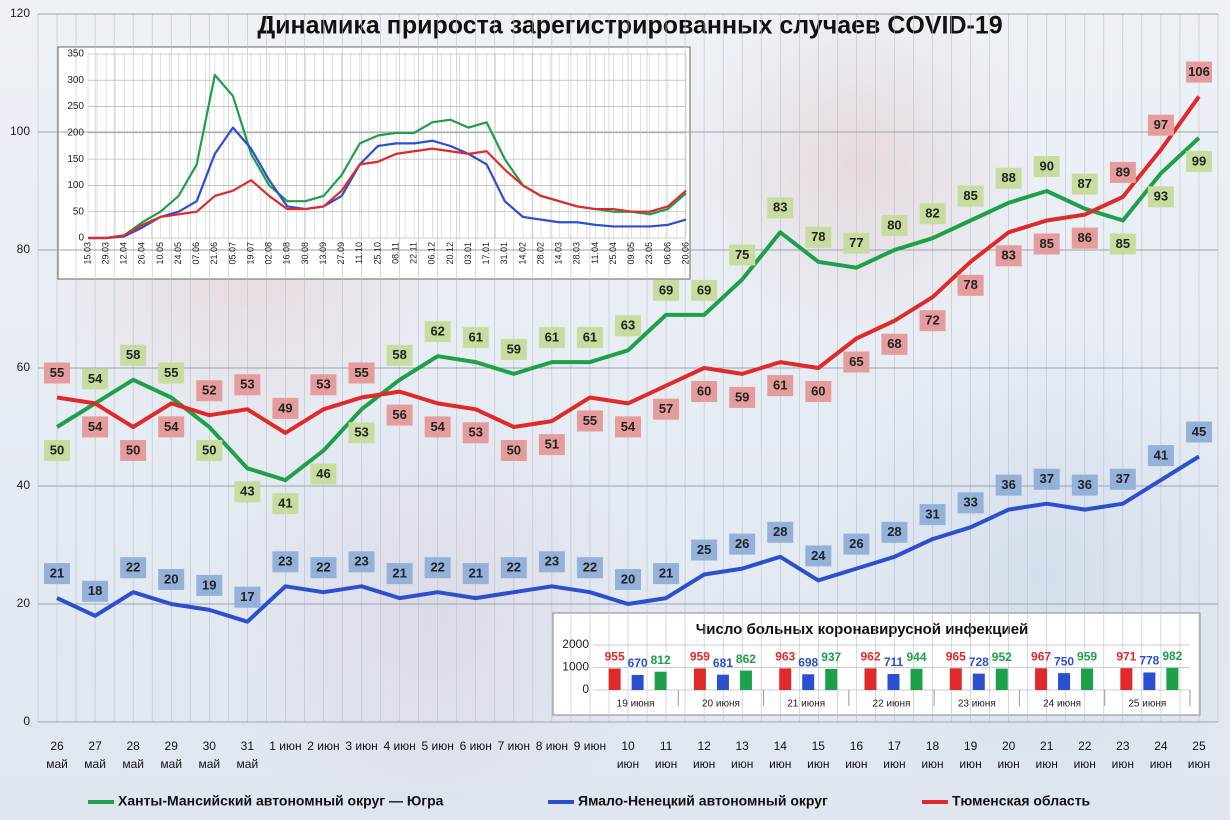 This screenshot has height=820, width=1230. What do you see at coordinates (636, 704) in the screenshot?
I see `x-tick-label: 19 июня` at bounding box center [636, 704].